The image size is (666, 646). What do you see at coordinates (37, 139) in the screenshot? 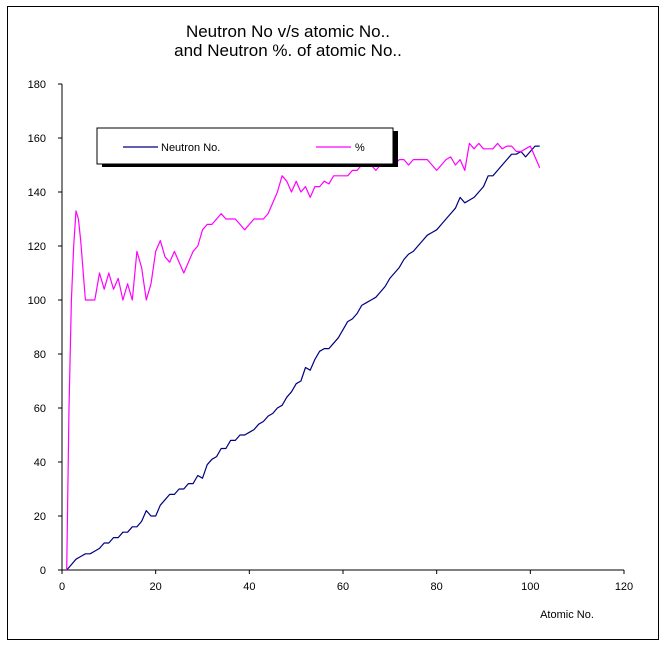
I see `y-tick-label: 160` at bounding box center [37, 139].